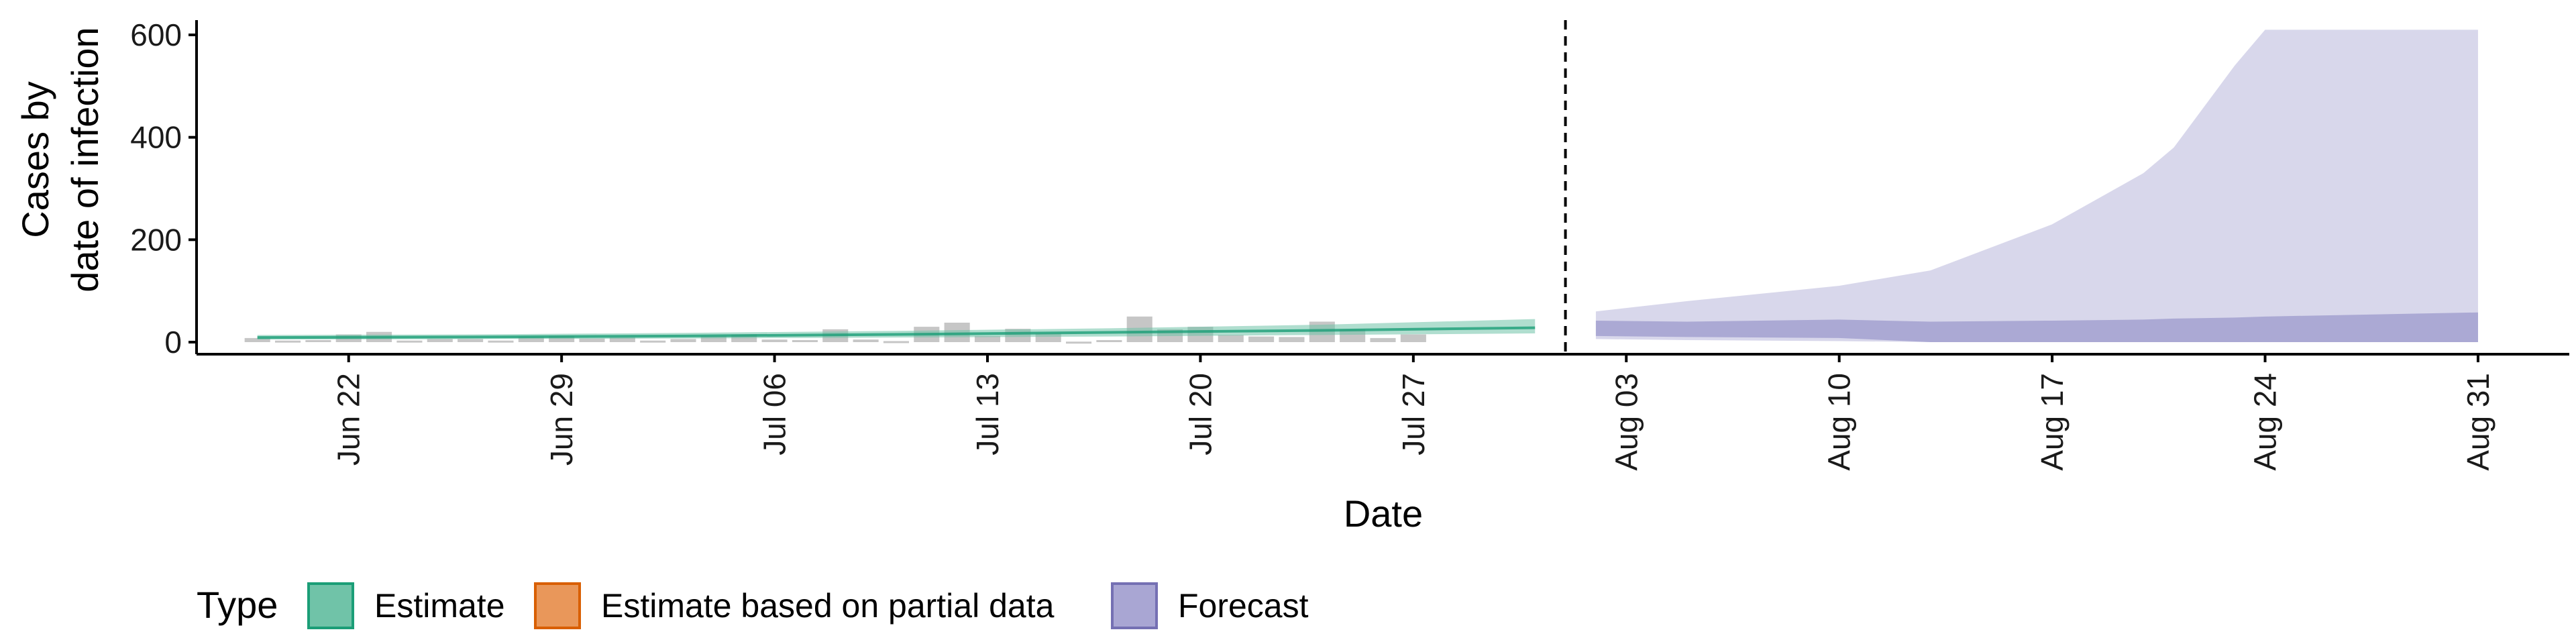 The height and width of the screenshot is (644, 2576). What do you see at coordinates (1200, 414) in the screenshot?
I see `x-tick-label: Jul 20` at bounding box center [1200, 414].